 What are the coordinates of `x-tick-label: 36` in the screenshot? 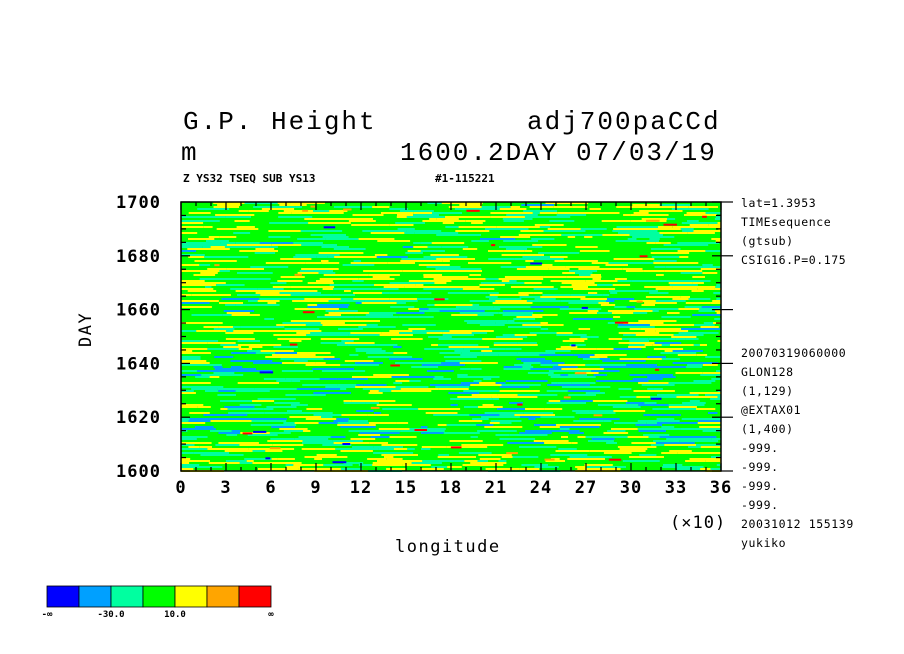 It's located at (721, 488).